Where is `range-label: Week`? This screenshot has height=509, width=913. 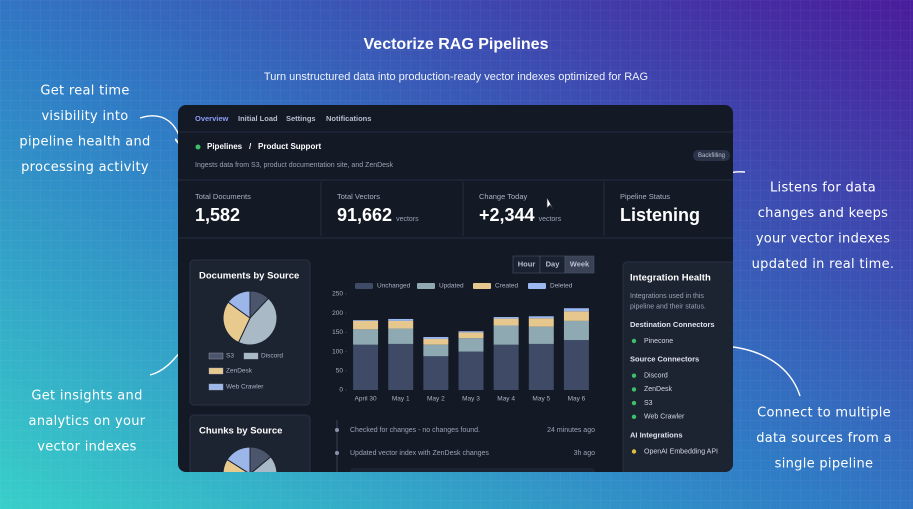 range-label: Week is located at coordinates (580, 263).